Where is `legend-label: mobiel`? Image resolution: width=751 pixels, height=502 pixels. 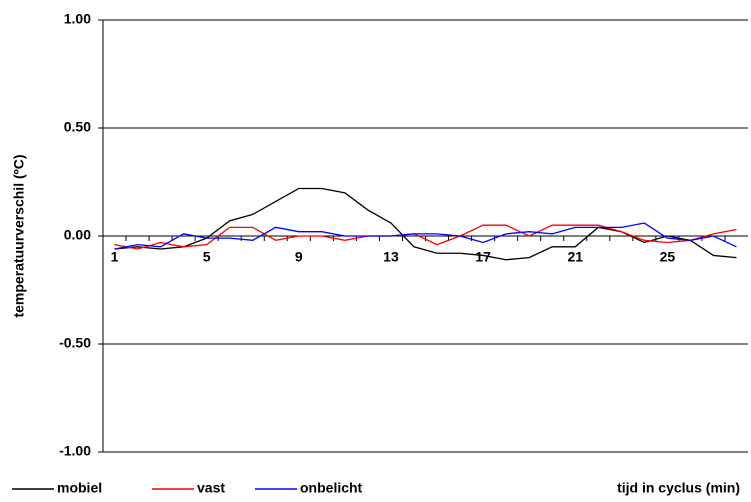
legend-label: mobiel is located at coordinates (79, 488).